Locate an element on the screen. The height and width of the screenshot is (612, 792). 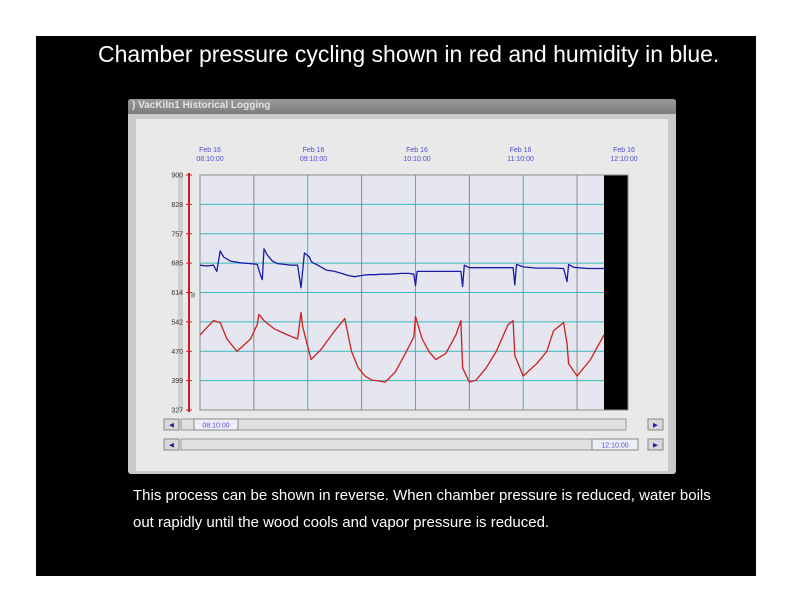
scroll1-right-arrow is located at coordinates (655, 424).